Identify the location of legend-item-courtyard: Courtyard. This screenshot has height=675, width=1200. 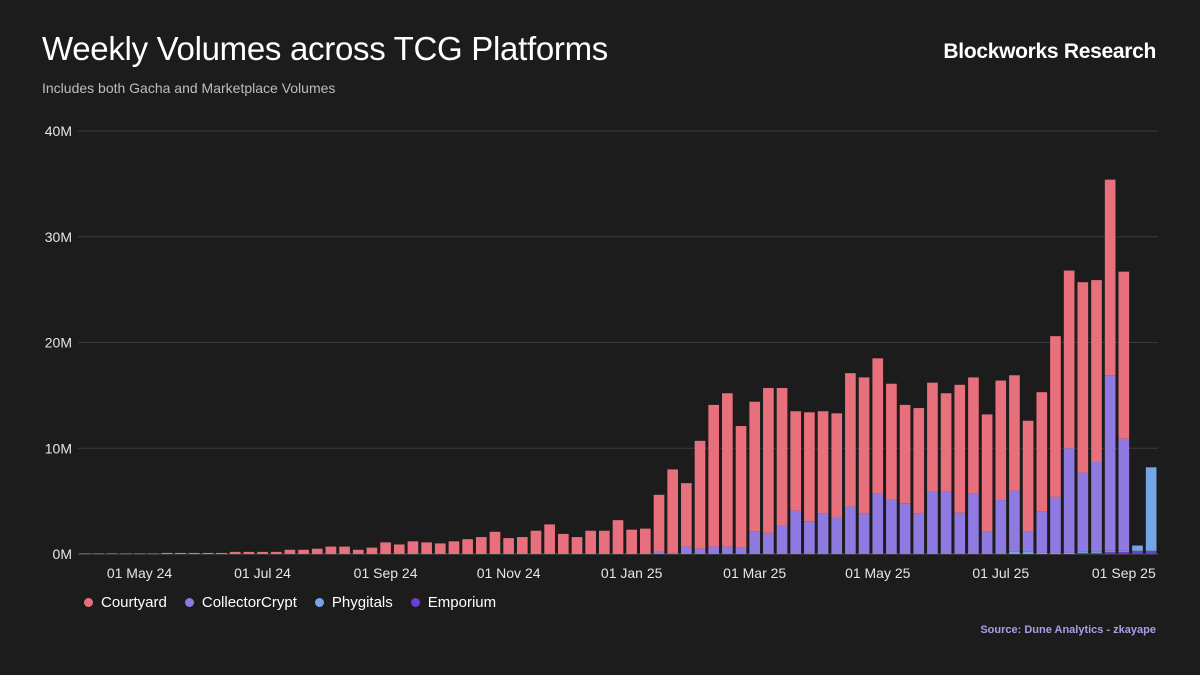
(125, 602).